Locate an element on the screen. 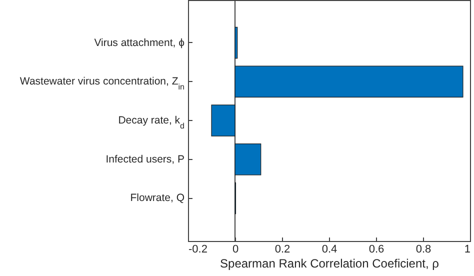 Image resolution: width=474 pixels, height=276 pixels. x-tick-label: 1 is located at coordinates (467, 250).